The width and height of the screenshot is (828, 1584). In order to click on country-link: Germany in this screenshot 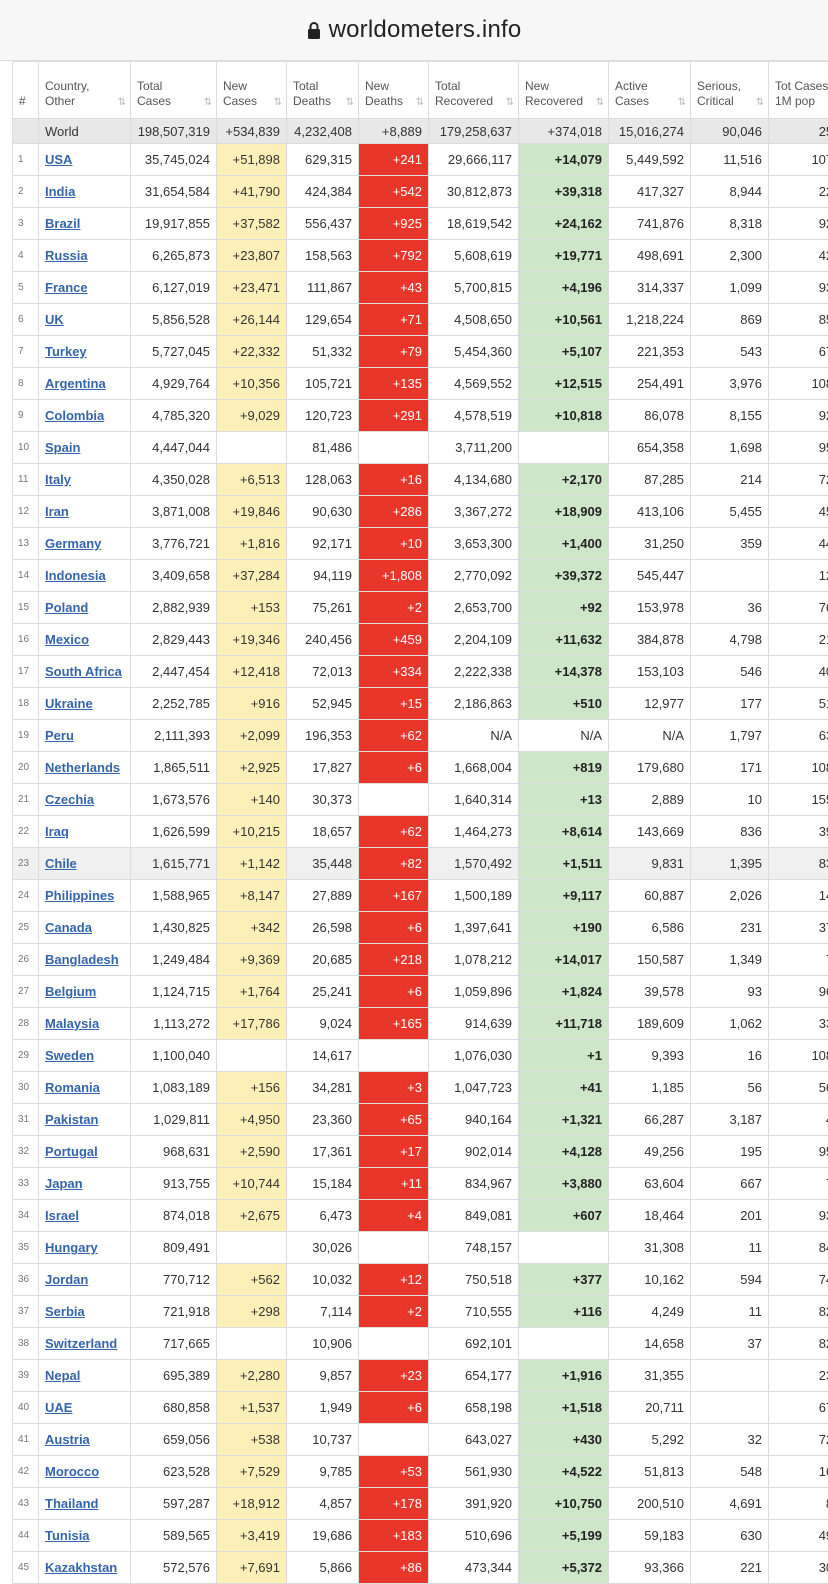, I will do `click(73, 543)`.